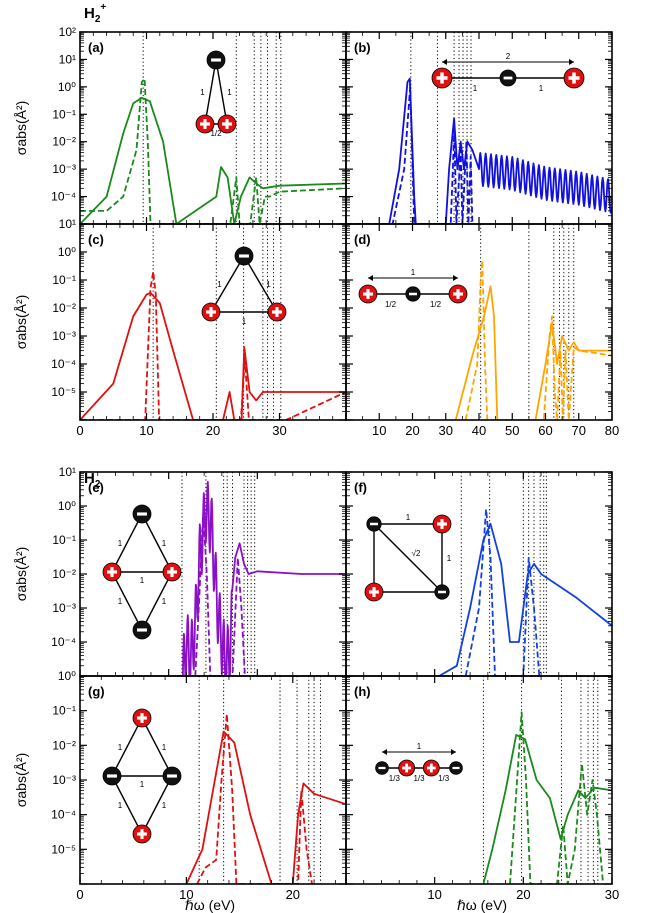  I want to click on panel-label: (b), so click(362, 47).